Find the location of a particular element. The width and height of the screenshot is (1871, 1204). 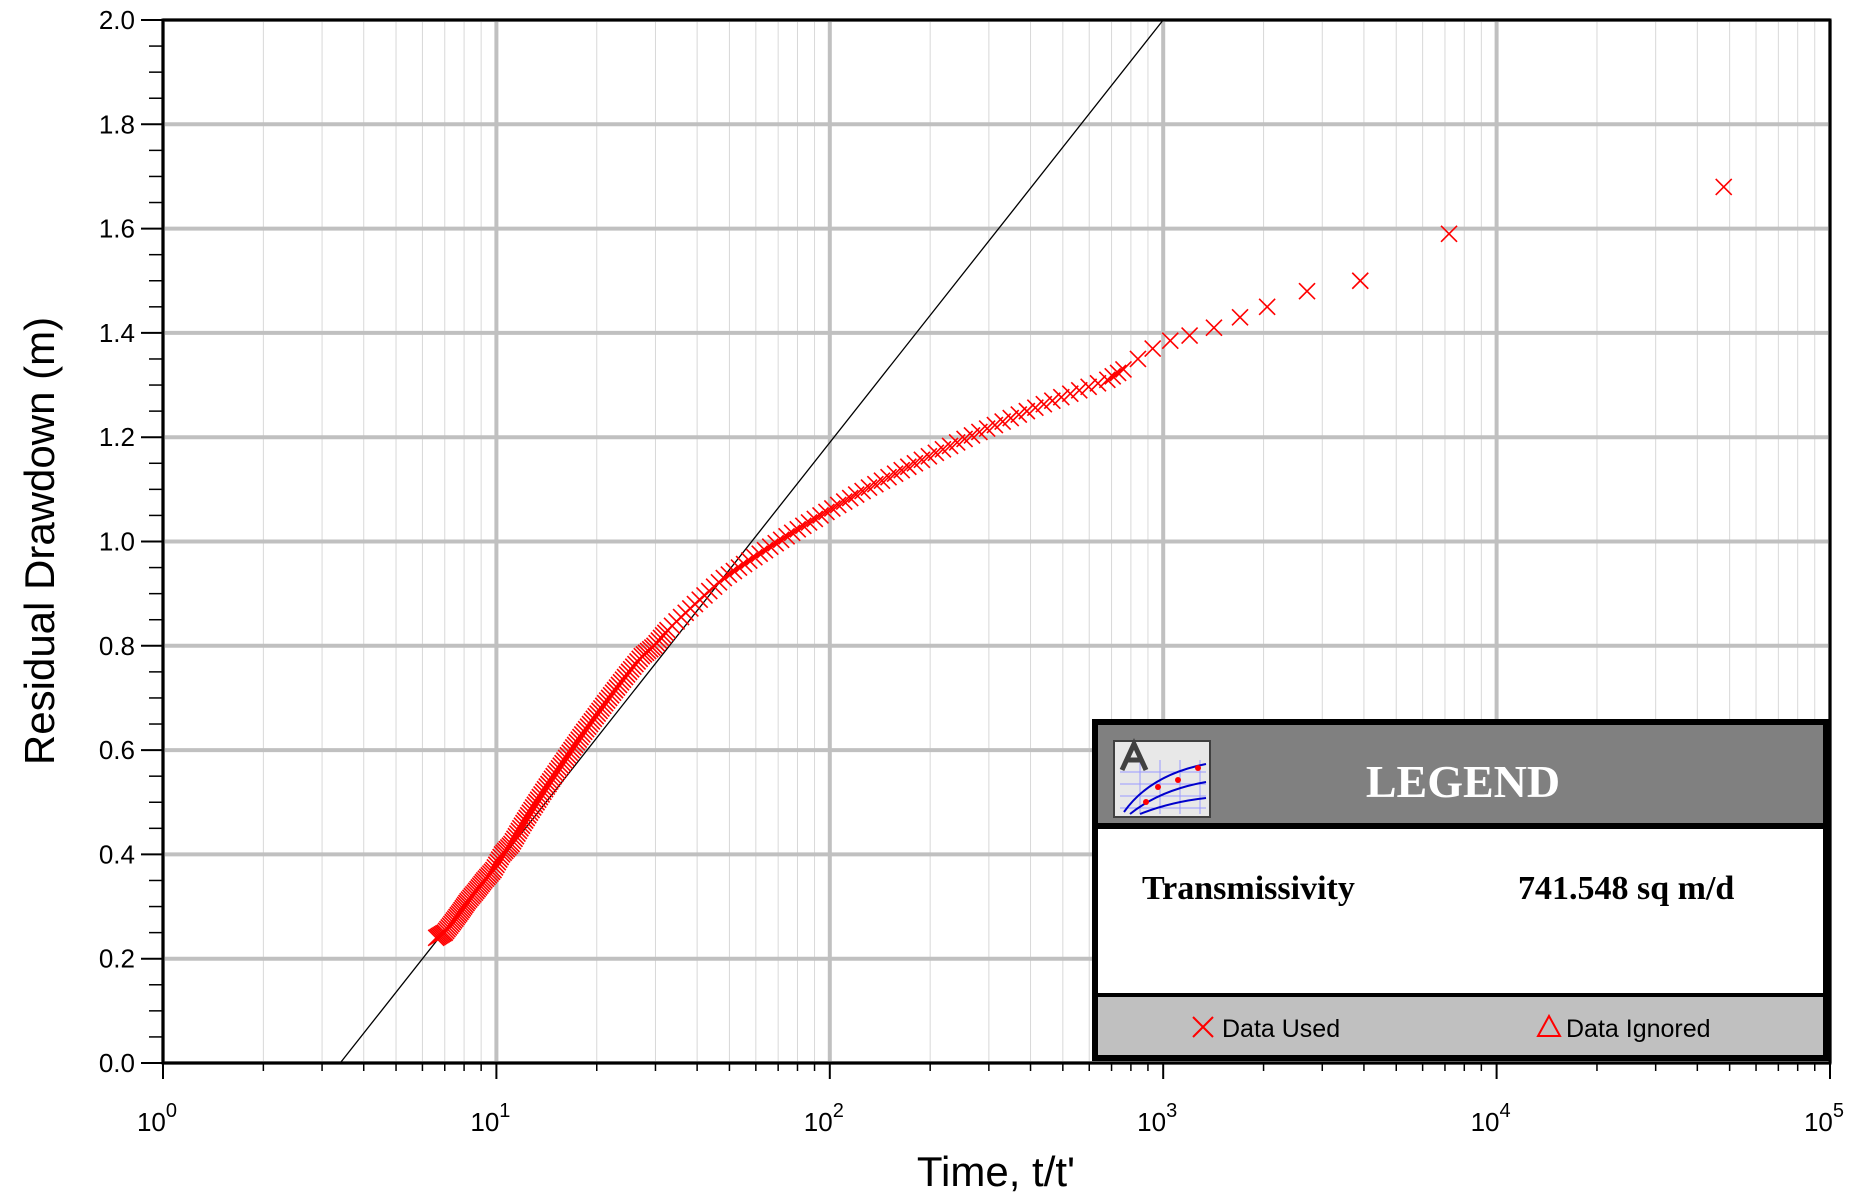

y-tick-label: 0.4 is located at coordinates (117, 854).